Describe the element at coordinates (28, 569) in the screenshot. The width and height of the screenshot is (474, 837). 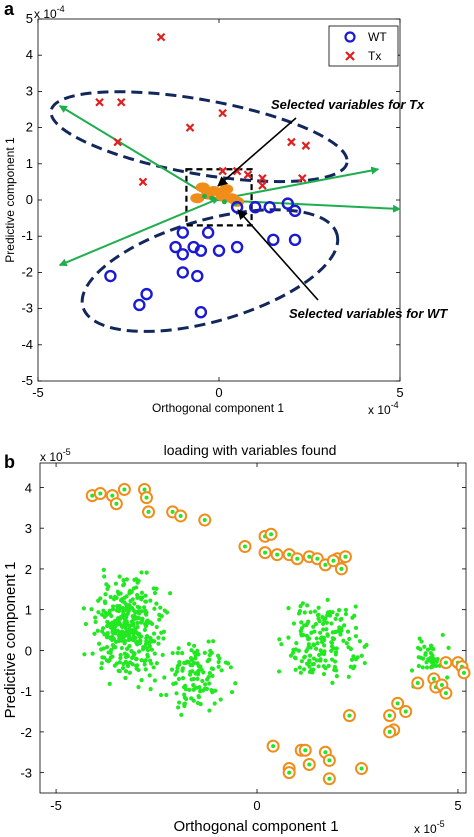
I see `panel-b-y-tick-label: 2` at that location.